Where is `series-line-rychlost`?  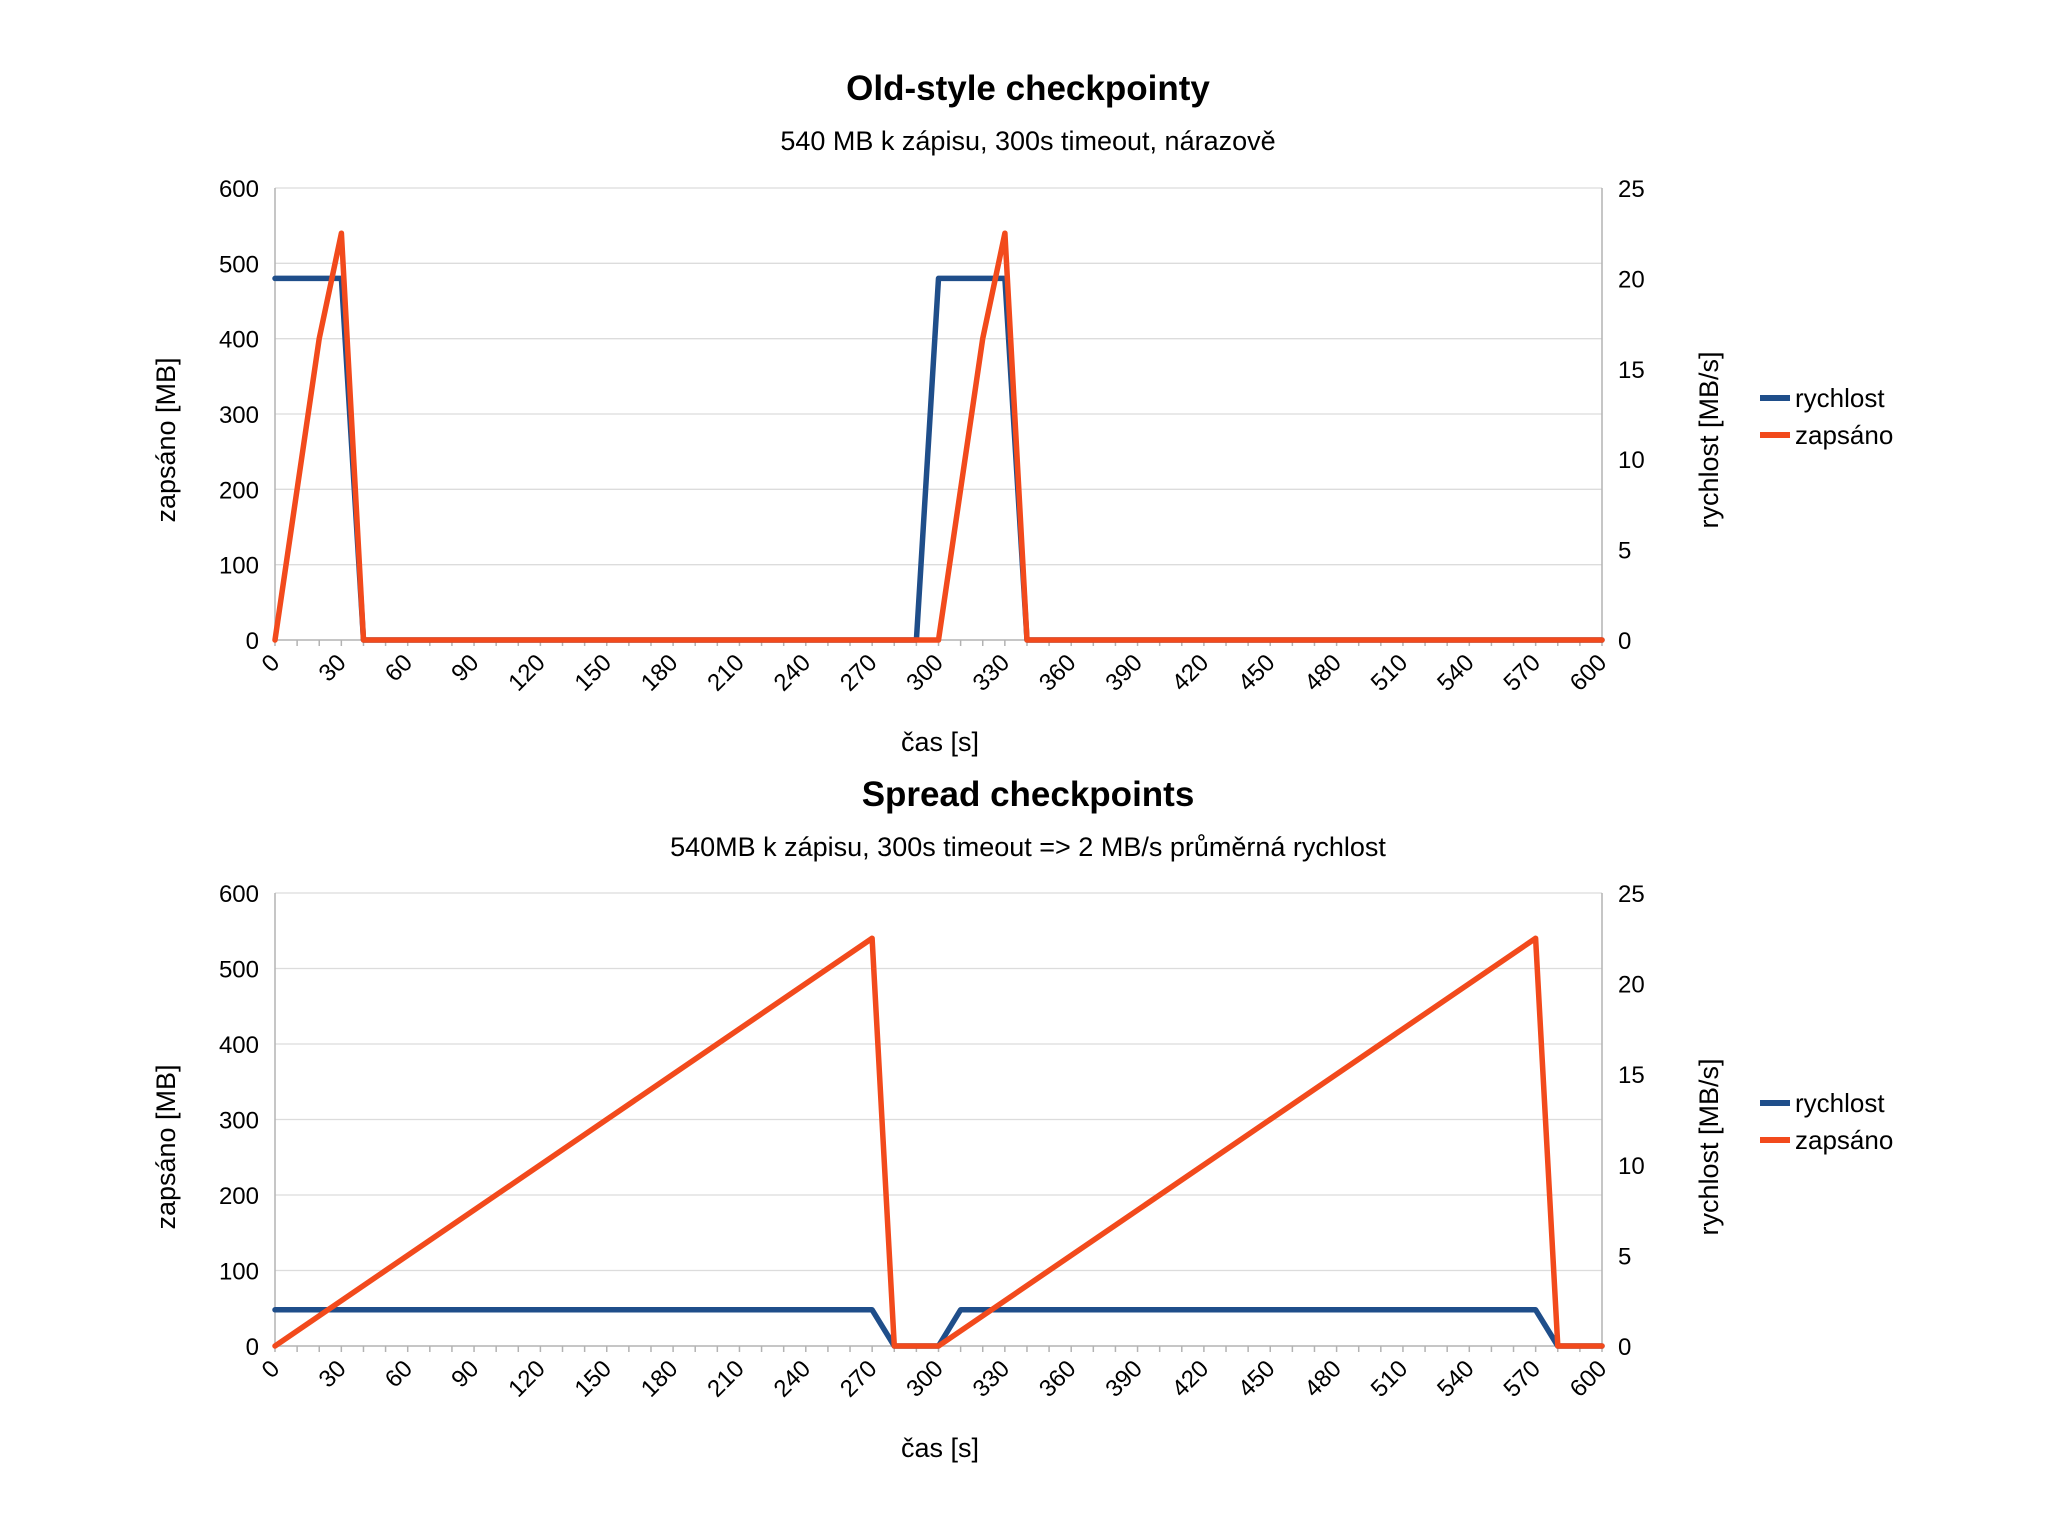 series-line-rychlost is located at coordinates (938, 1328).